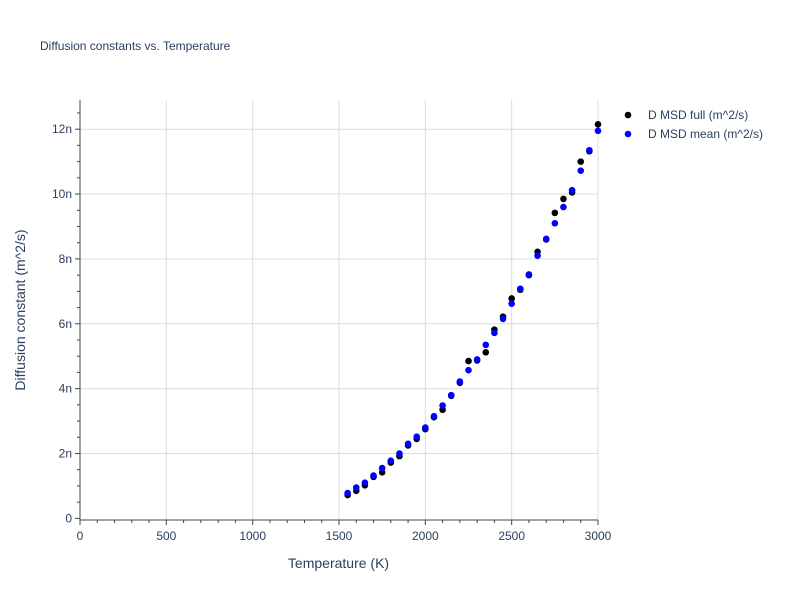 Image resolution: width=800 pixels, height=600 pixels. Describe the element at coordinates (20, 309) in the screenshot. I see `y-axis-title: Diffusion constant (m^2/s)` at that location.